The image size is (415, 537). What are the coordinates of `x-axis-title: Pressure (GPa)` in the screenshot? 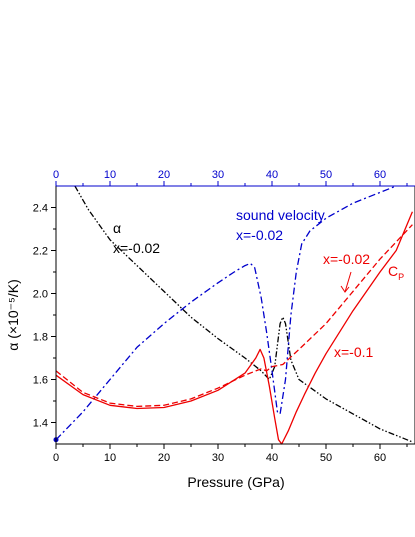 It's located at (235, 482).